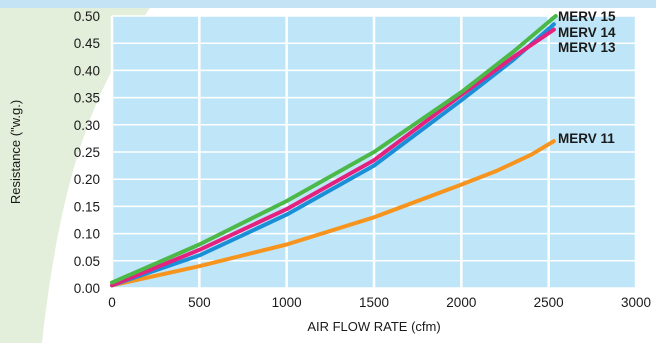 The image size is (656, 343). Describe the element at coordinates (549, 302) in the screenshot. I see `x-tick-label: 2500` at that location.